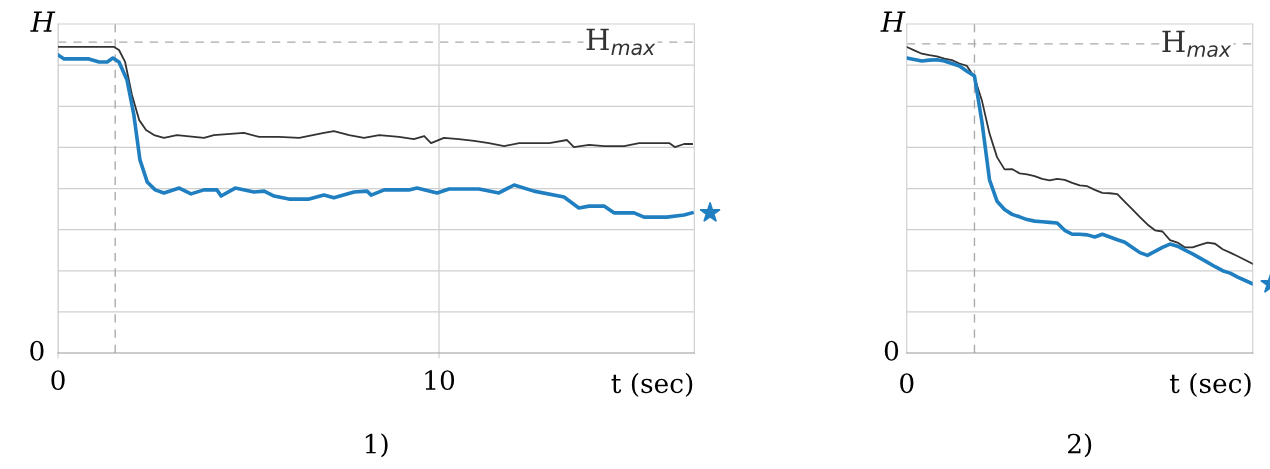  What do you see at coordinates (1080, 445) in the screenshot?
I see `text: 2)` at bounding box center [1080, 445].